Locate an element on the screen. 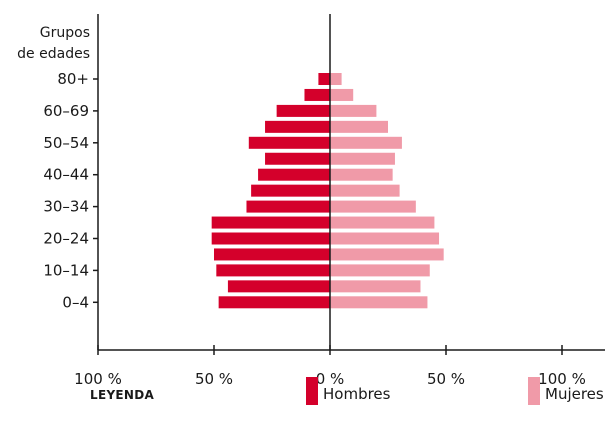 The height and width of the screenshot is (432, 605). y-tick-label: 40–44 is located at coordinates (66, 175).